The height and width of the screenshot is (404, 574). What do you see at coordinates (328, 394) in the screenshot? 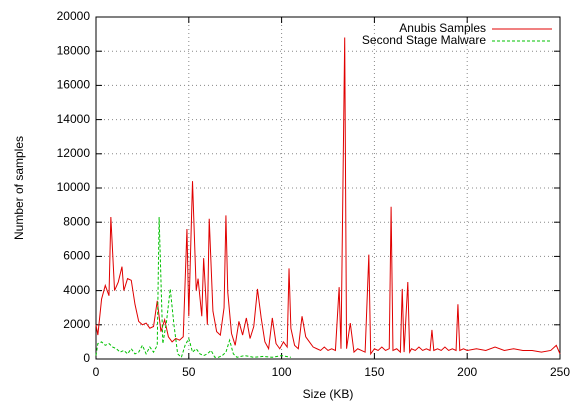
I see `x-axis-label: Size (KB)` at bounding box center [328, 394].